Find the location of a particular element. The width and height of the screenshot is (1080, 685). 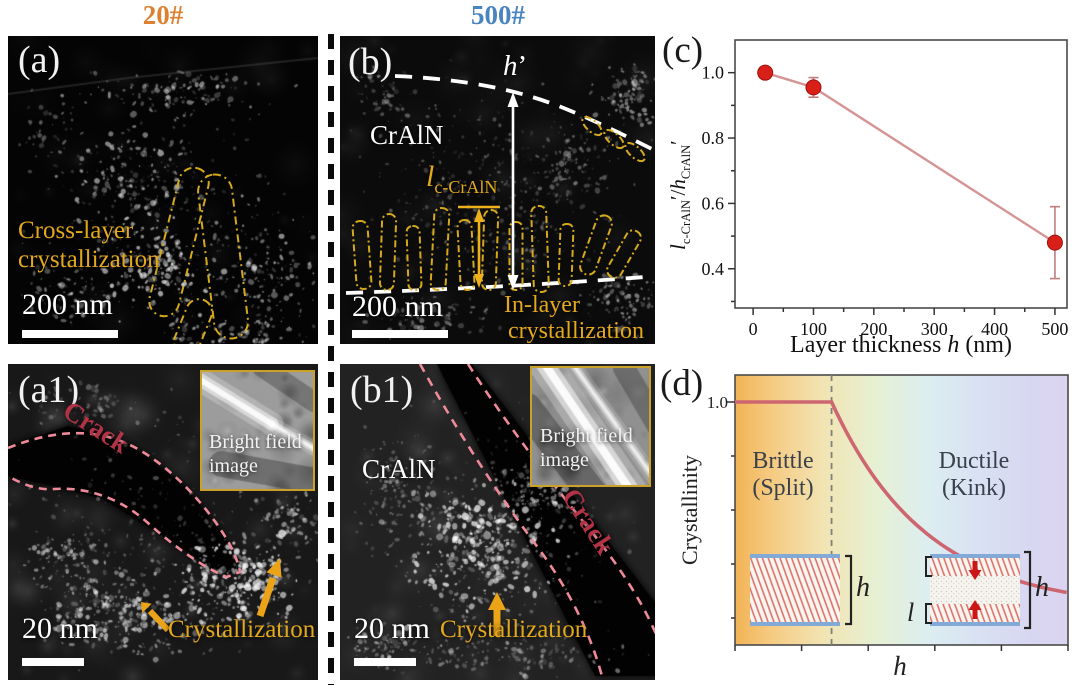

inset-right-h-label: h is located at coordinates (1042, 587).